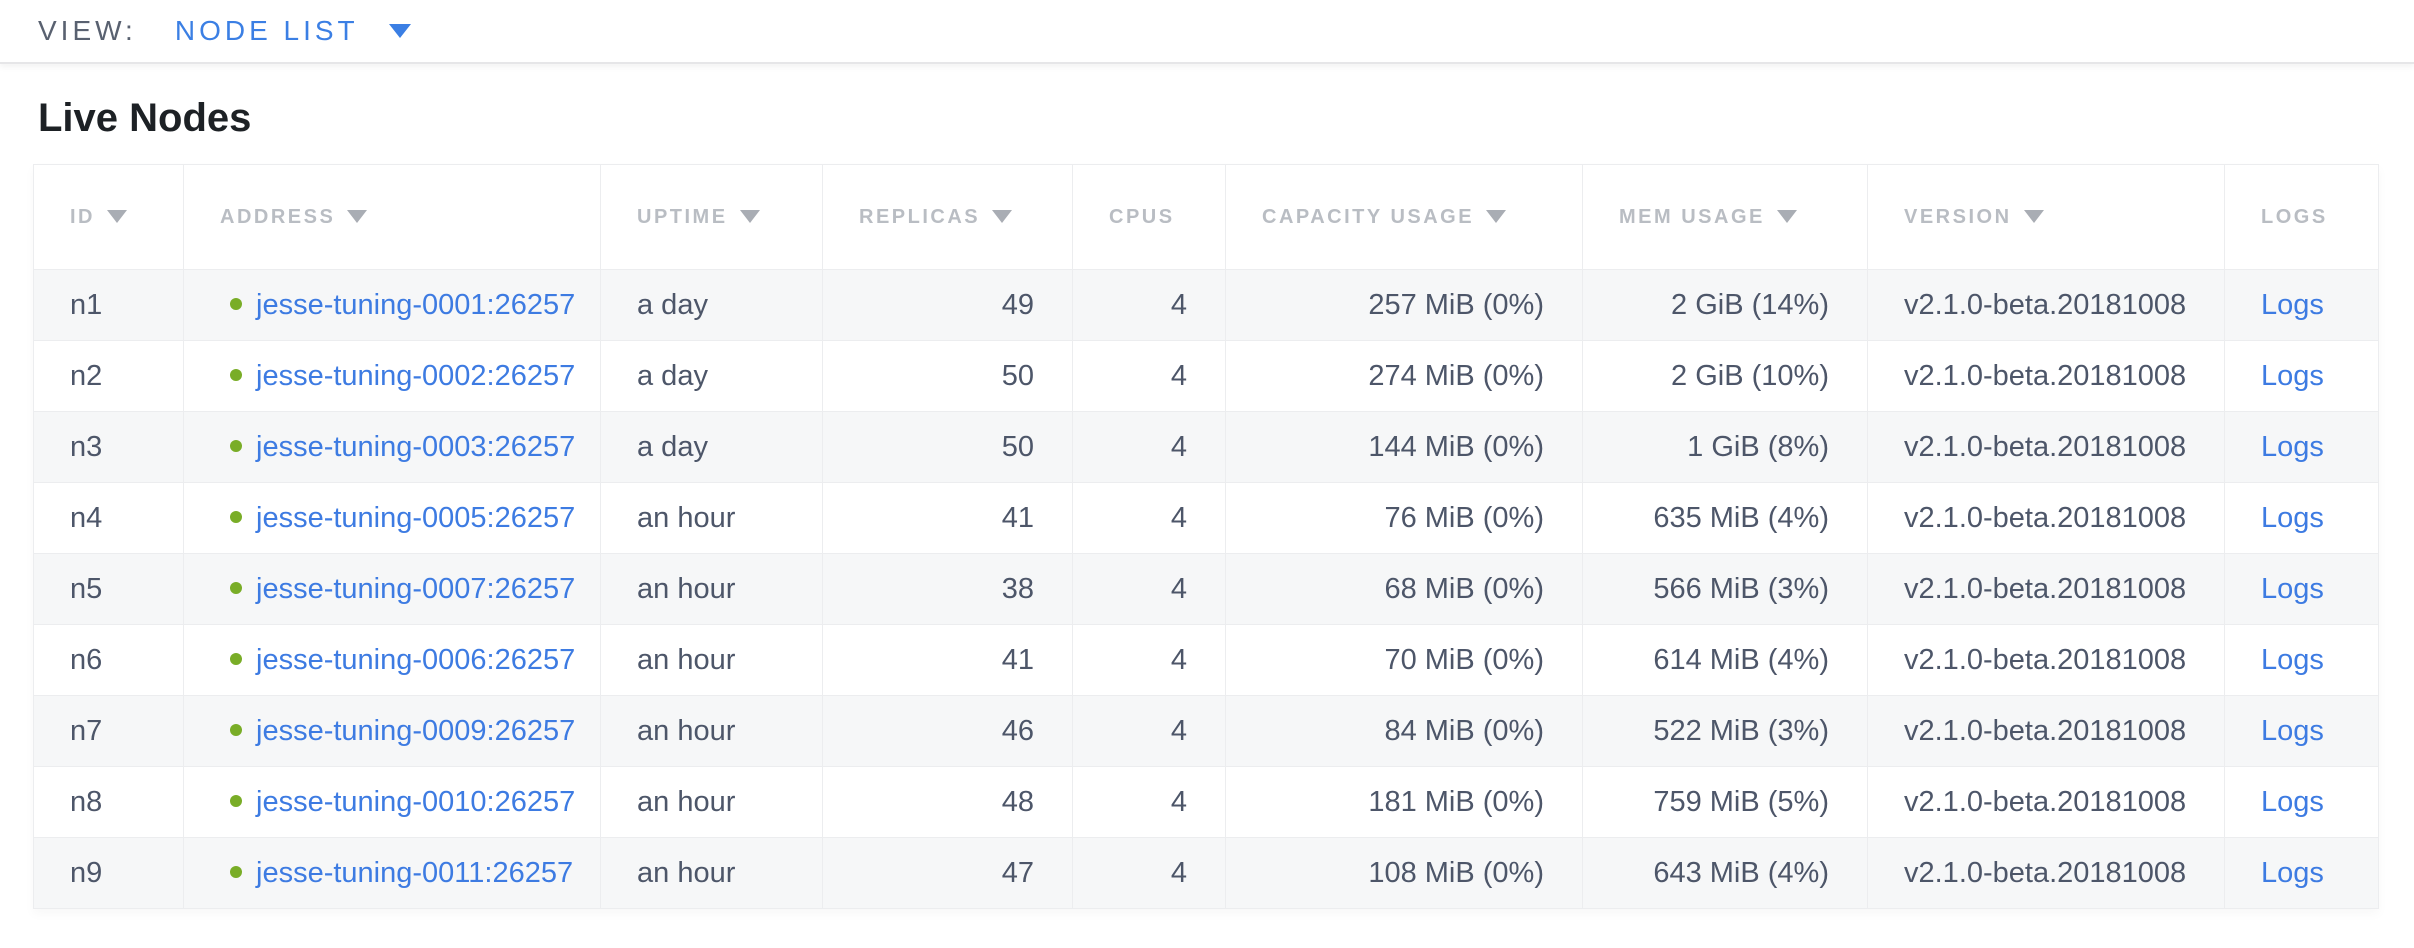 The width and height of the screenshot is (2414, 948). What do you see at coordinates (1404, 518) in the screenshot?
I see `cell-capacity_usage: 76 MiB (0%)` at bounding box center [1404, 518].